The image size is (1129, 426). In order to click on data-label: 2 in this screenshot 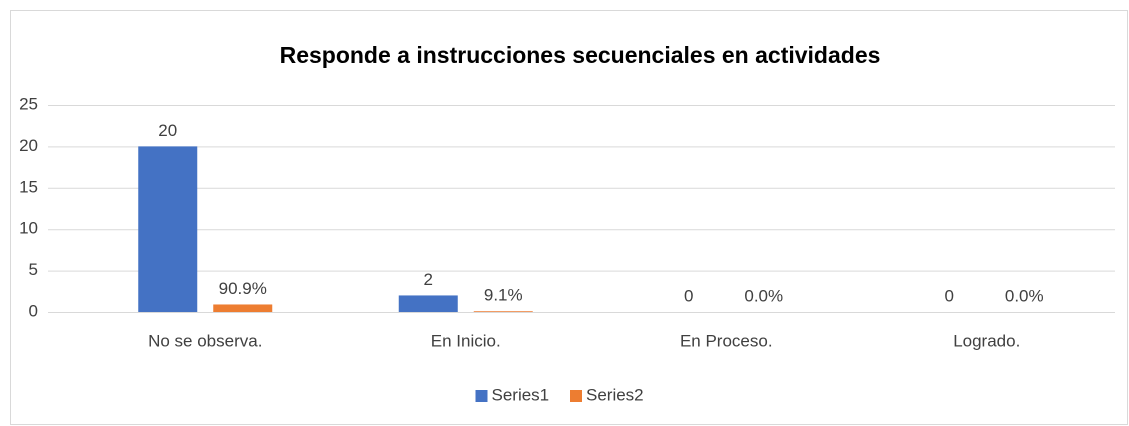, I will do `click(428, 279)`.